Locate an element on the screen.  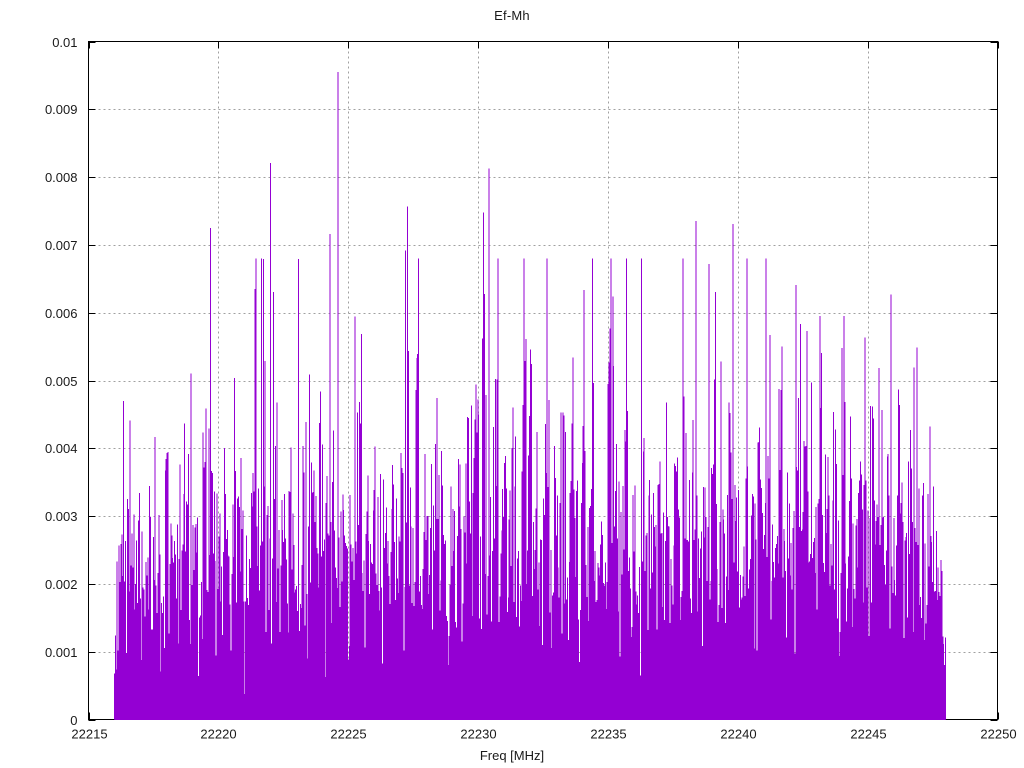
svg-text: 0.001 is located at coordinates (61, 652).